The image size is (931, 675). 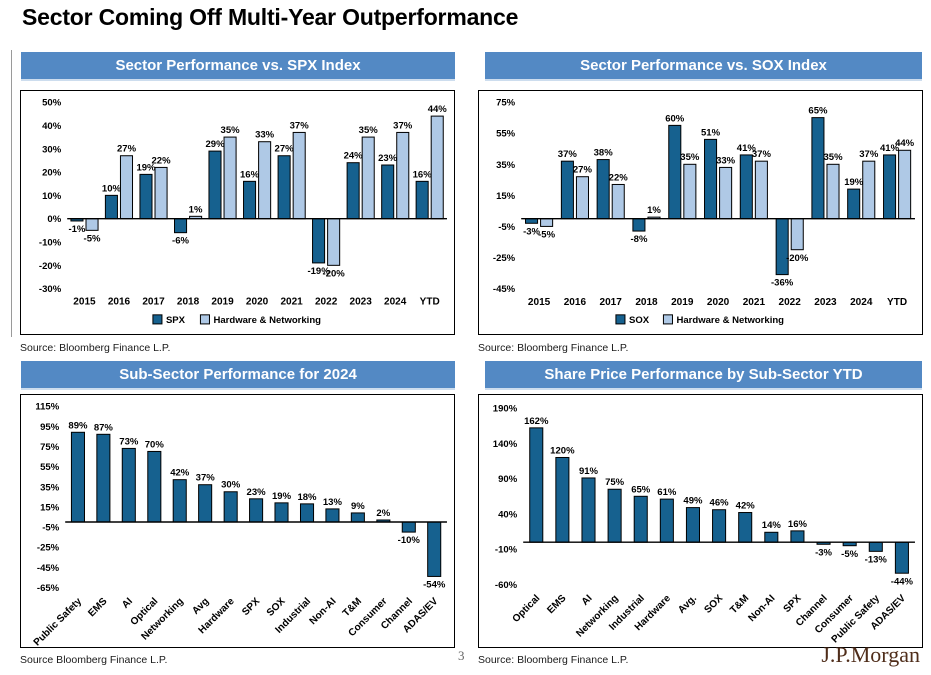 What do you see at coordinates (782, 283) in the screenshot?
I see `data-label: -36%` at bounding box center [782, 283].